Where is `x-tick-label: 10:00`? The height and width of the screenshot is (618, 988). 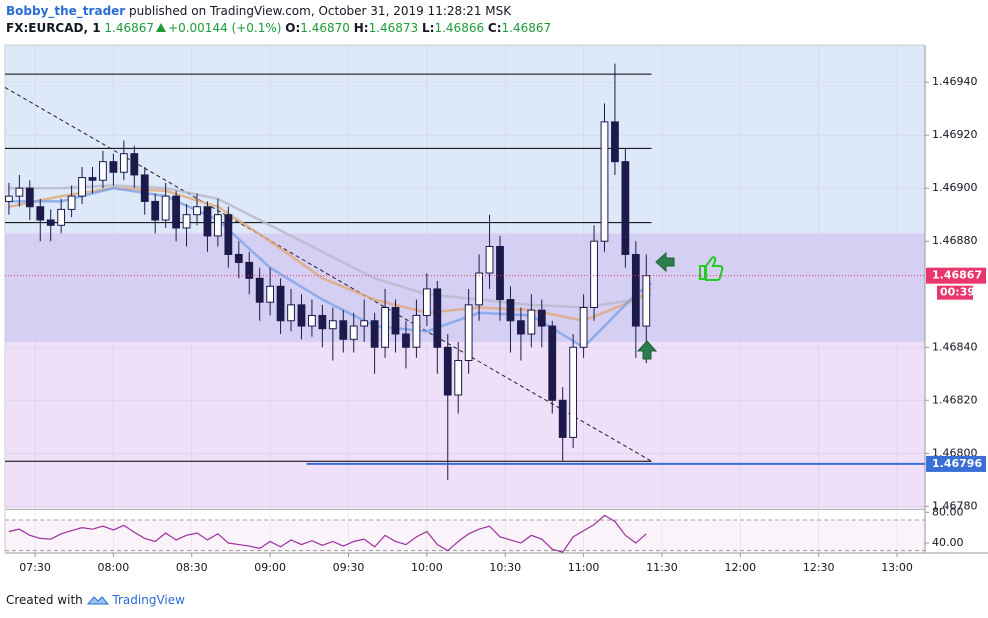 x-tick-label: 10:00 is located at coordinates (427, 567).